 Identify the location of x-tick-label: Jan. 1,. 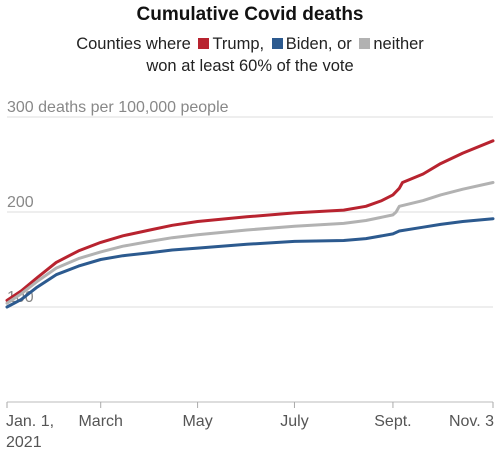
(30, 421).